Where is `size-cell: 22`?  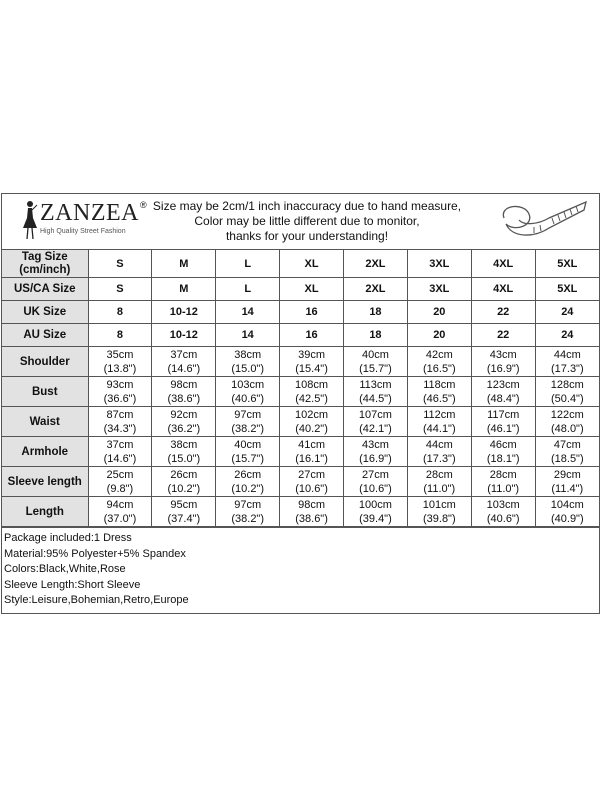 size-cell: 22 is located at coordinates (503, 335).